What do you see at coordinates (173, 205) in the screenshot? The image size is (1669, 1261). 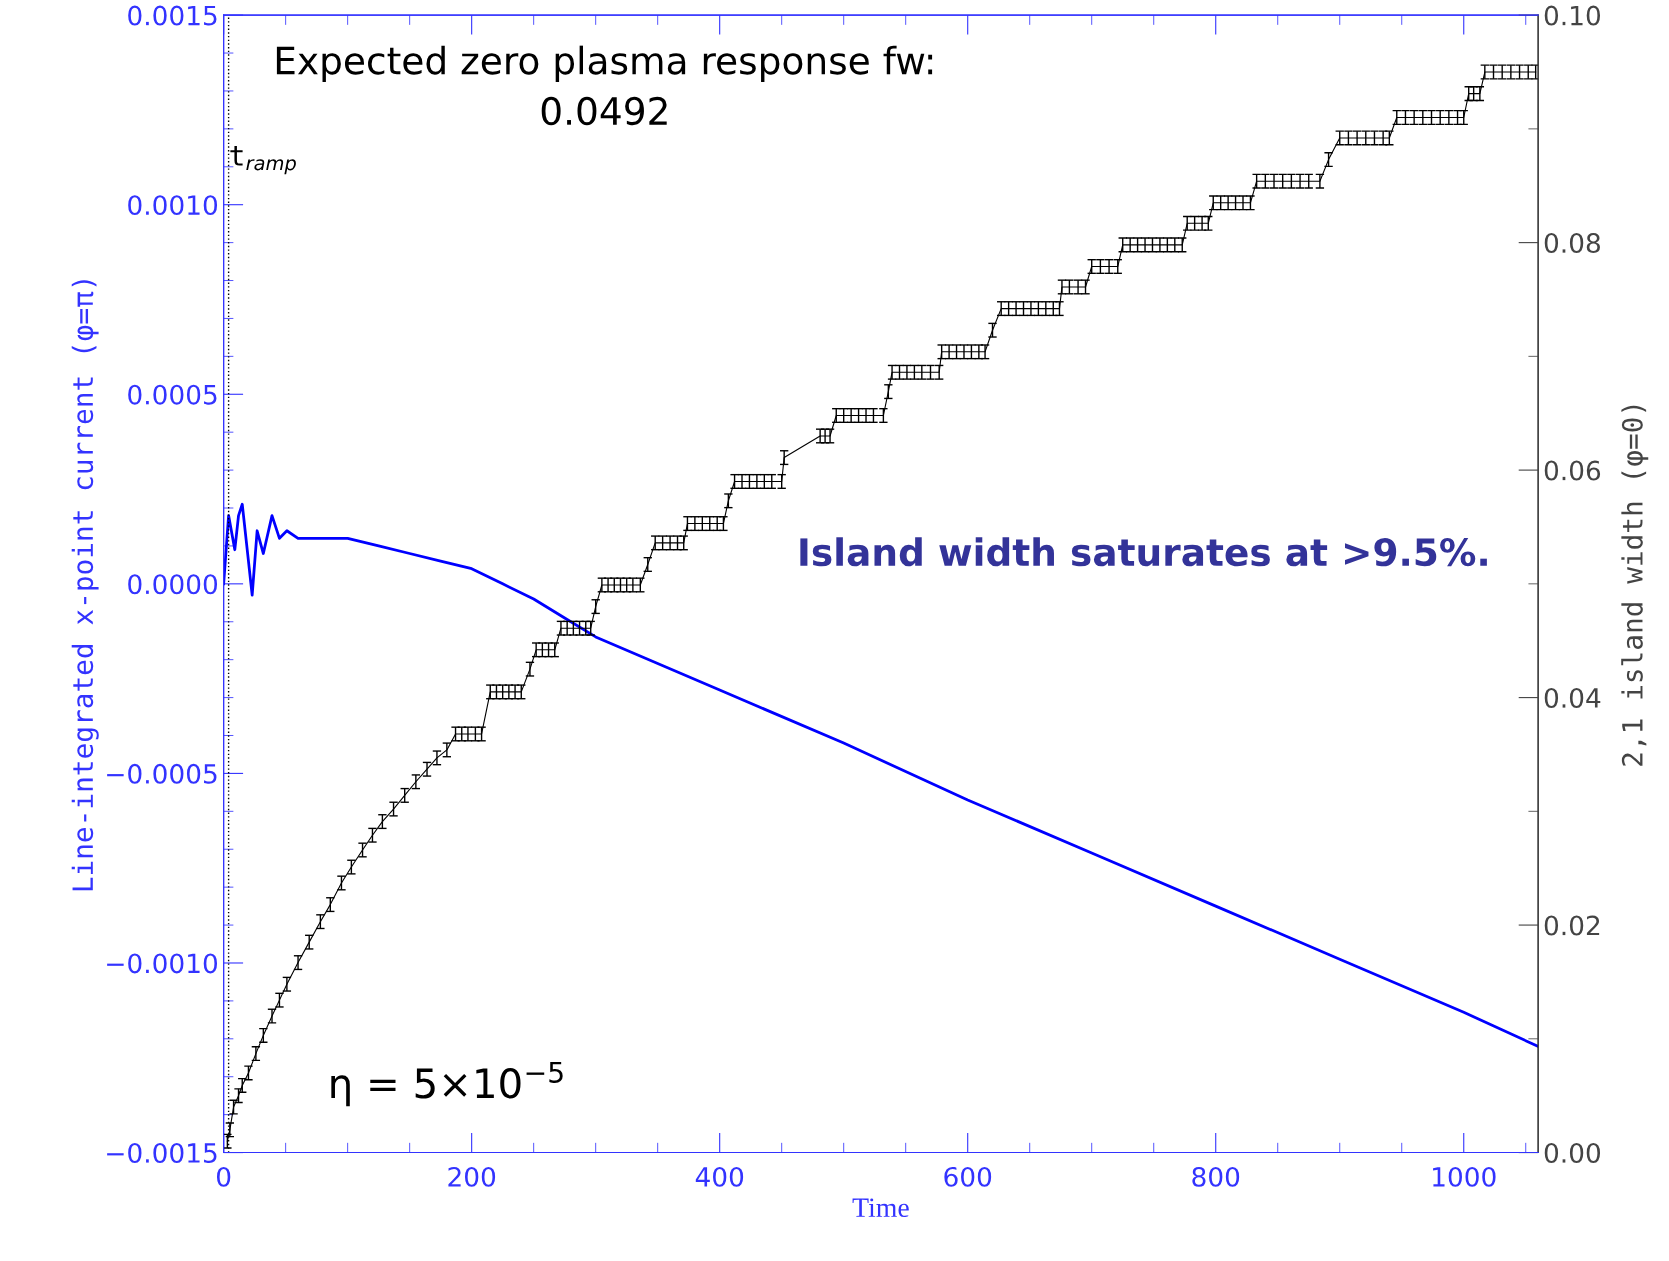 I see `y-tick-label: 0.0010` at bounding box center [173, 205].